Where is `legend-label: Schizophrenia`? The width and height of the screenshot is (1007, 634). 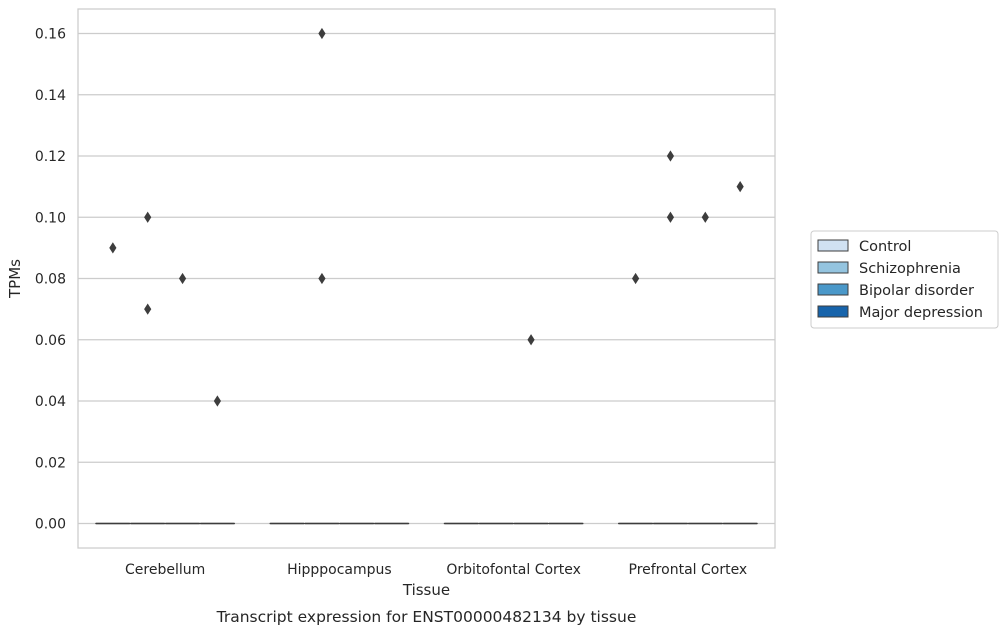
legend-label: Schizophrenia is located at coordinates (910, 269).